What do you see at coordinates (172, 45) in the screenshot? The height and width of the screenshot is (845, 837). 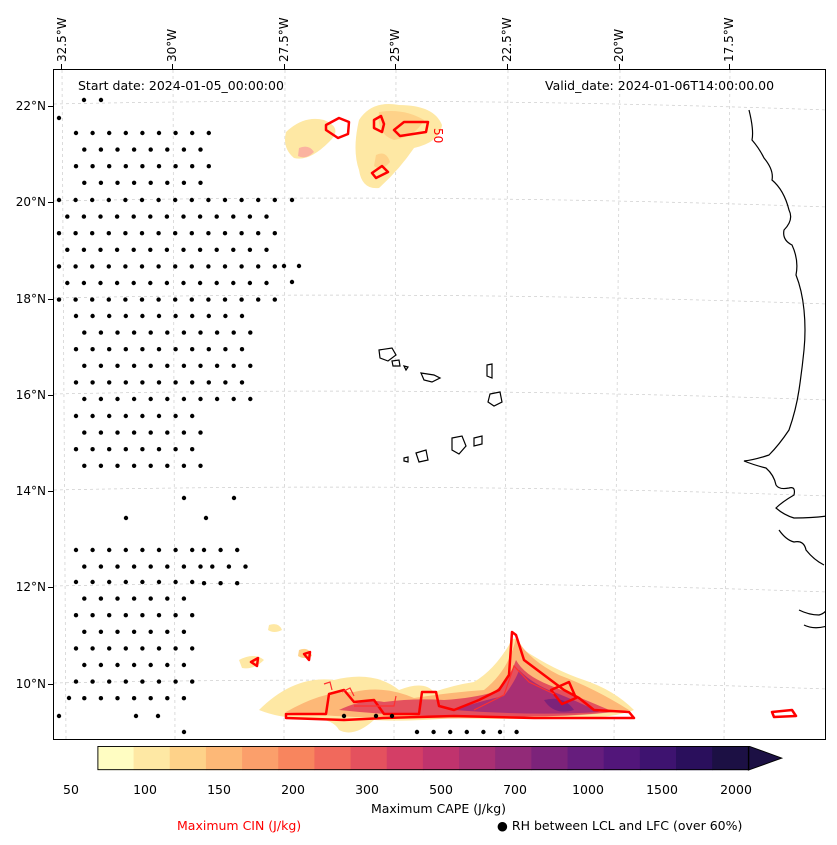 I see `lon-label: 30°W` at bounding box center [172, 45].